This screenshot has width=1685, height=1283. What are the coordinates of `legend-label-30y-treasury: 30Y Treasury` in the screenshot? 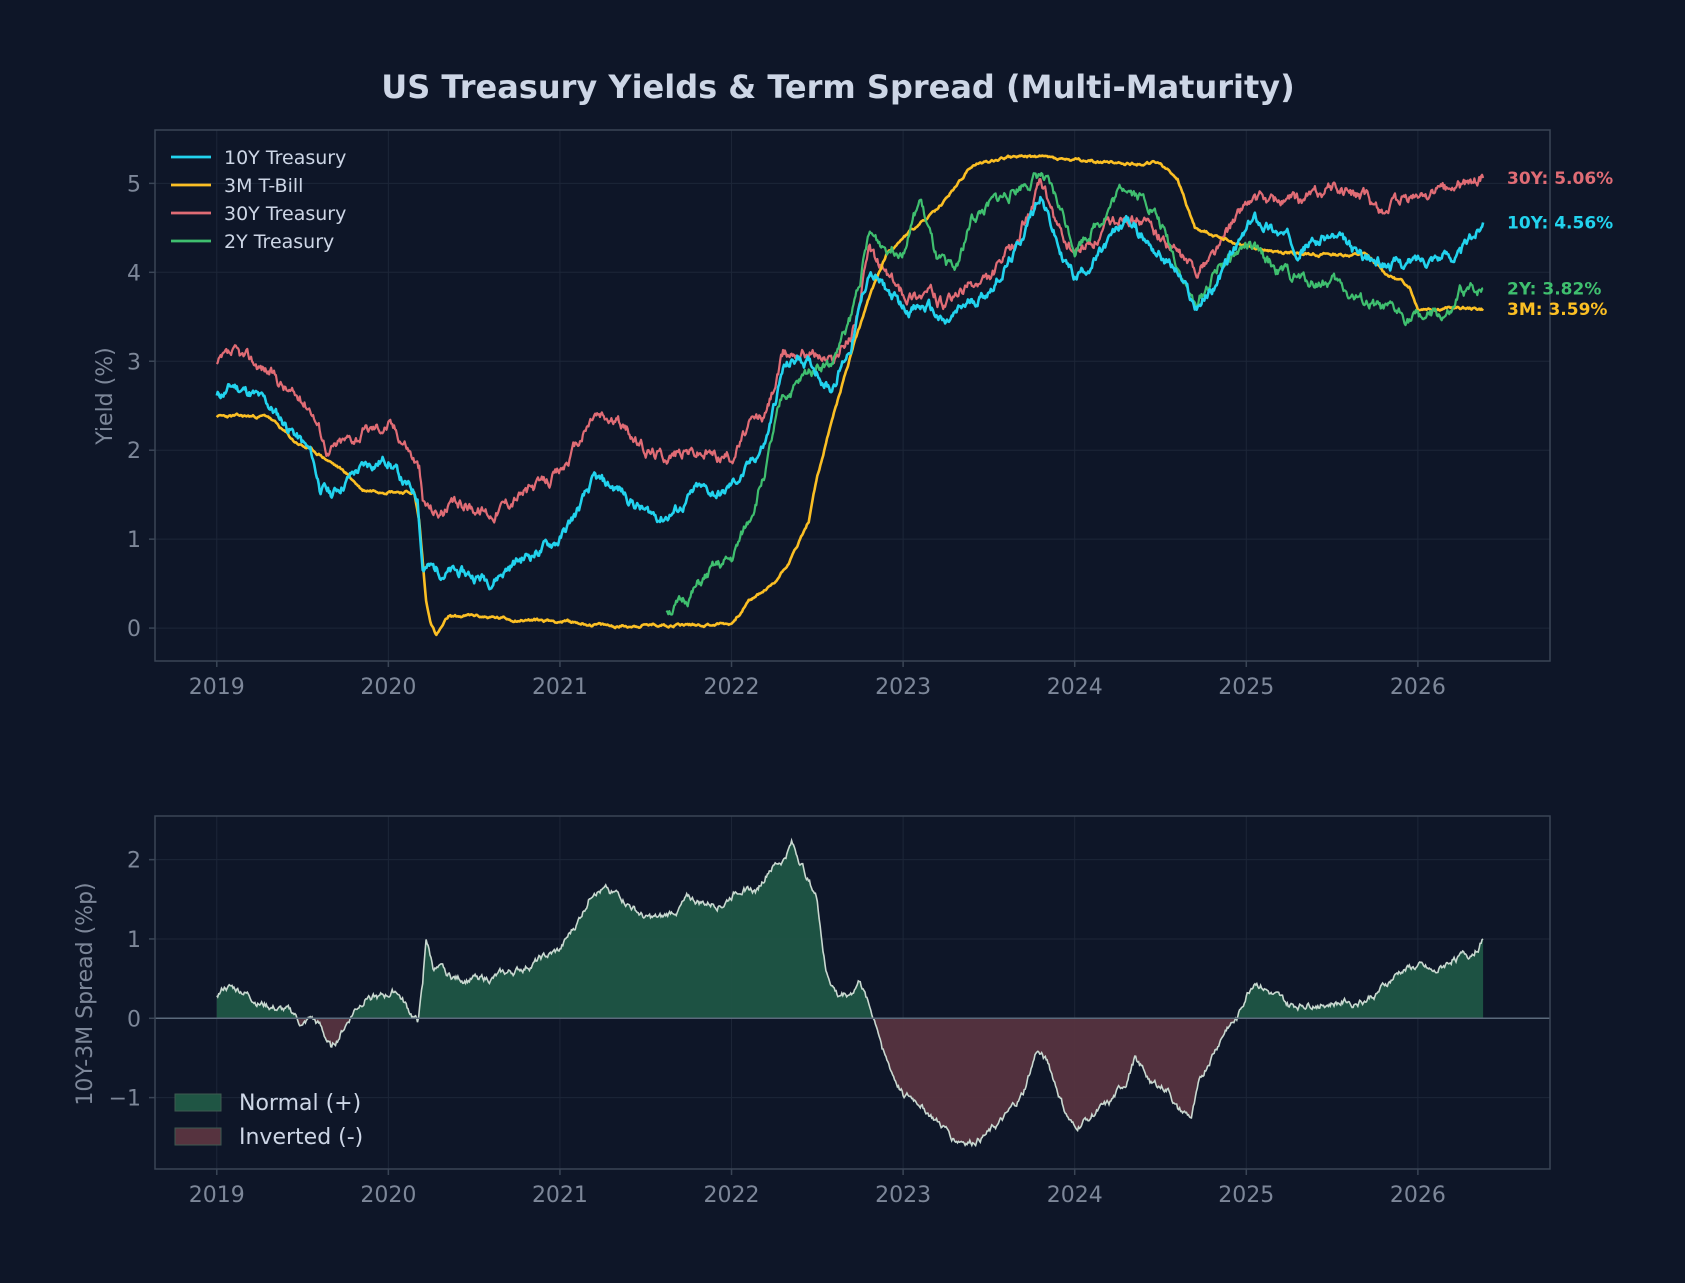 It's located at (285, 214).